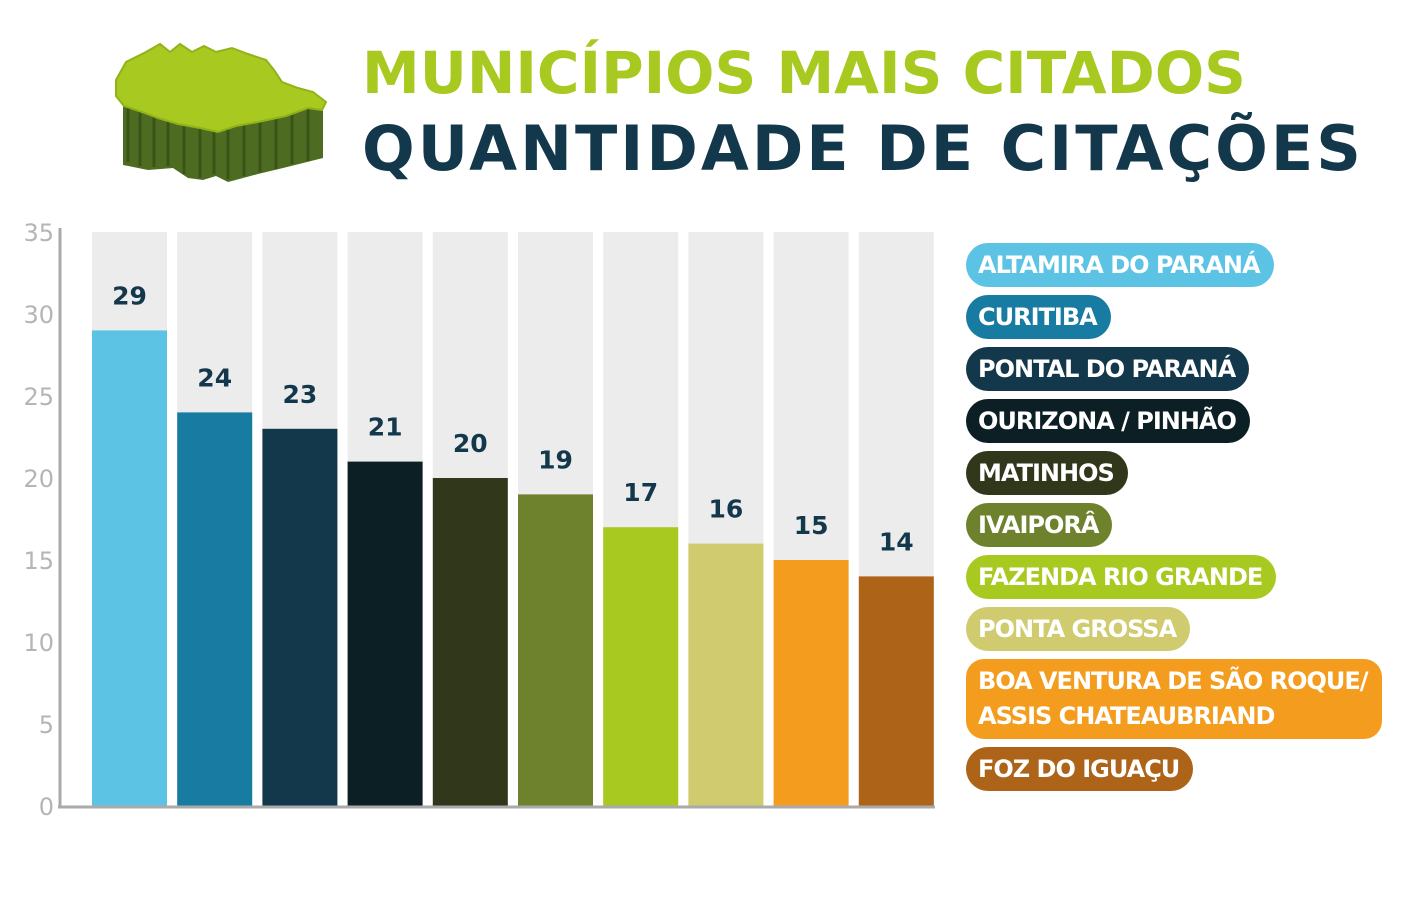  What do you see at coordinates (555, 459) in the screenshot?
I see `bar-value-label: 19` at bounding box center [555, 459].